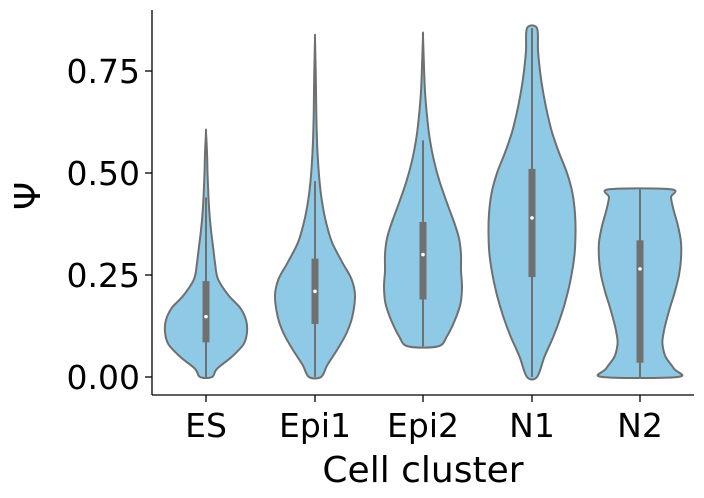 The height and width of the screenshot is (498, 704). What do you see at coordinates (28, 196) in the screenshot?
I see `y-axis-label: Ψ` at bounding box center [28, 196].